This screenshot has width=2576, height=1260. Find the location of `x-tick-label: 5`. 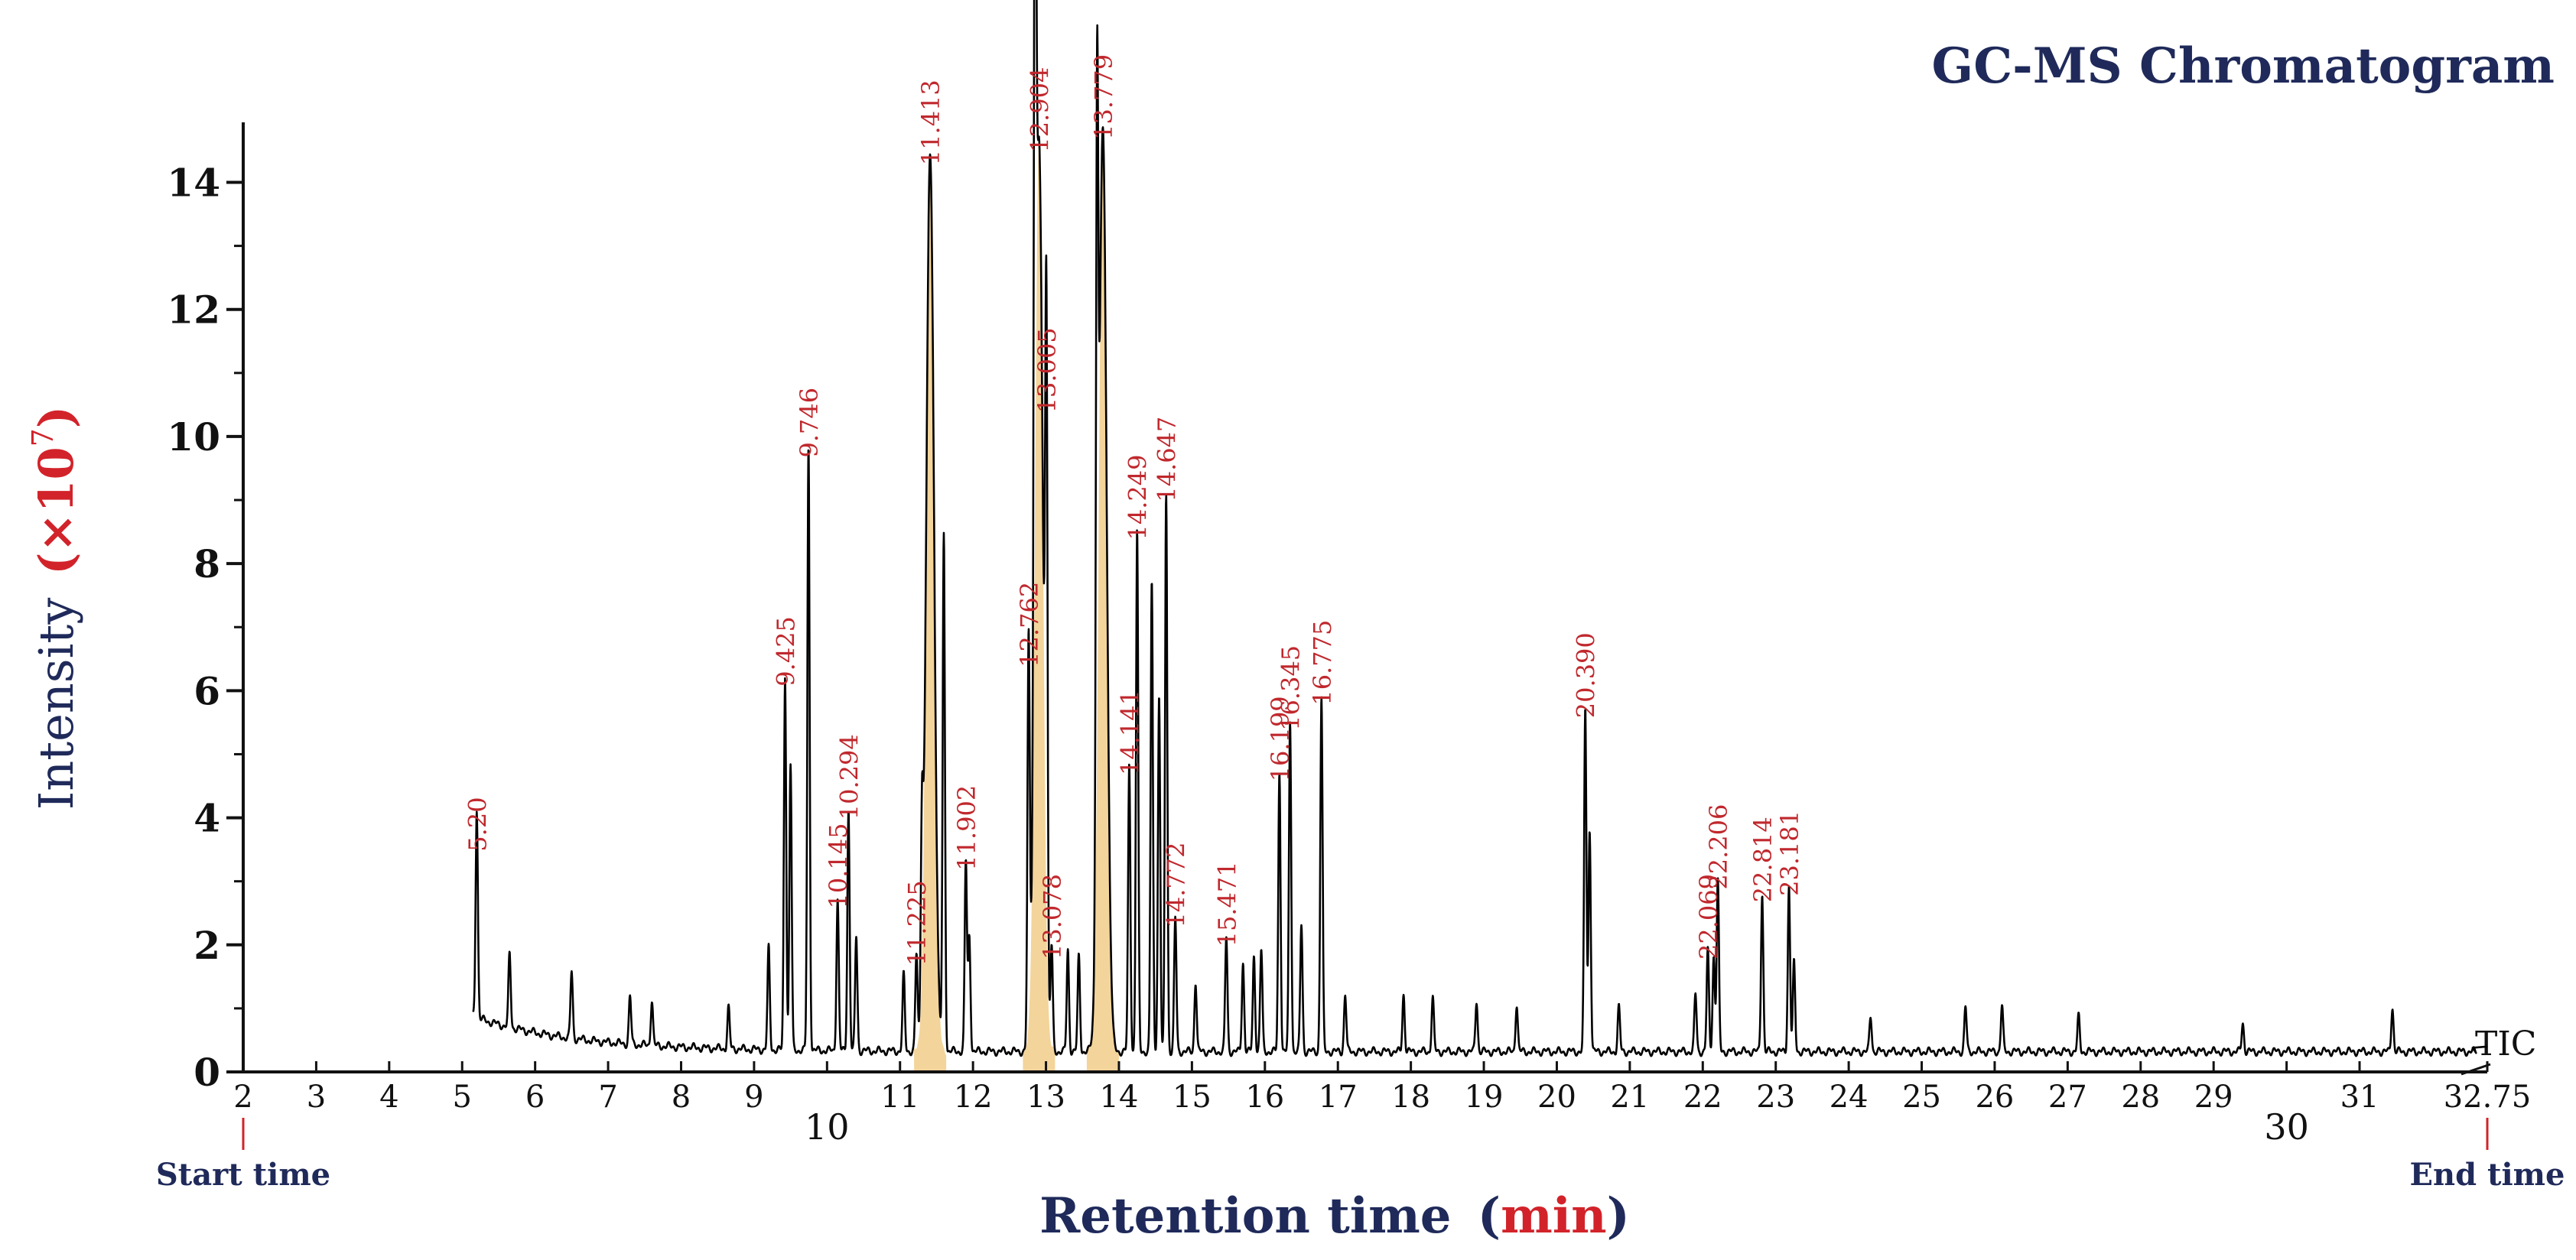

x-tick-label: 5 is located at coordinates (462, 1097).